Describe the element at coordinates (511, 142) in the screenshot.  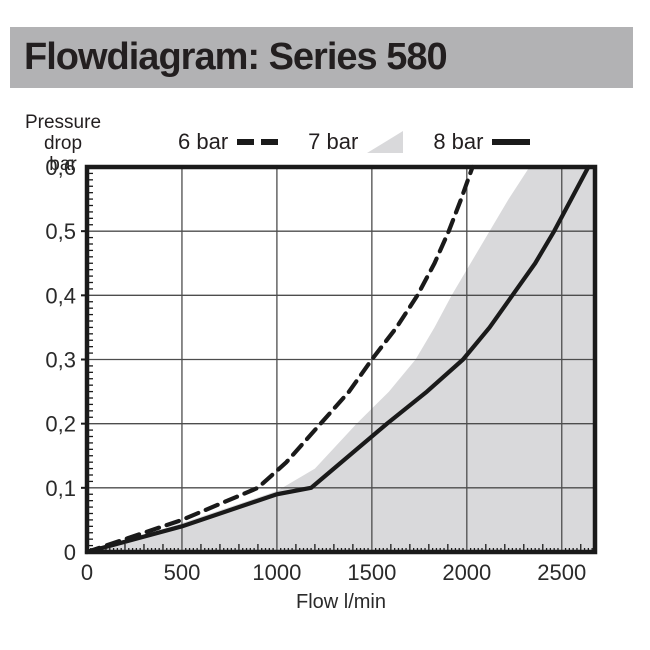
I see `solid-line-sample-icon` at that location.